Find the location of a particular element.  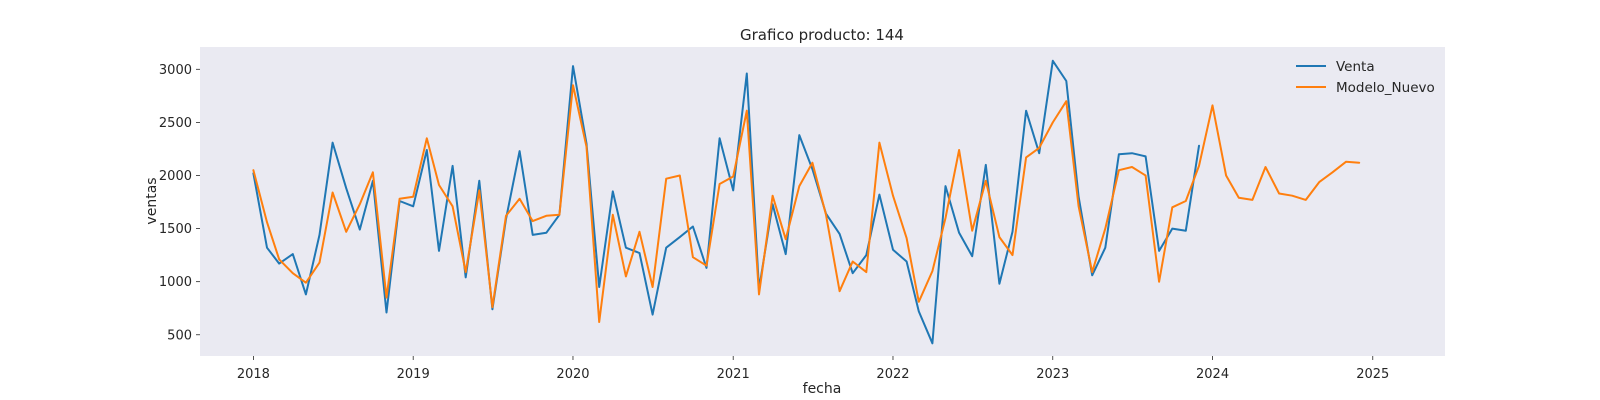

y-axis-label: ventas is located at coordinates (152, 200).